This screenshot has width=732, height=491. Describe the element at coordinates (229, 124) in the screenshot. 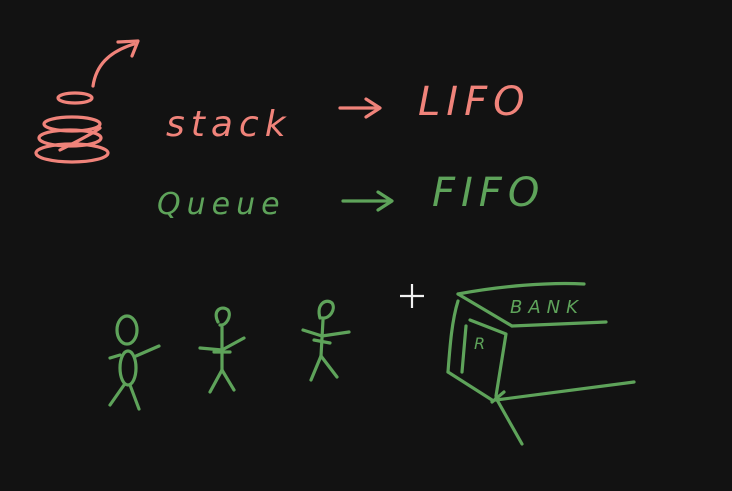

I see `stack-label: stack` at that location.